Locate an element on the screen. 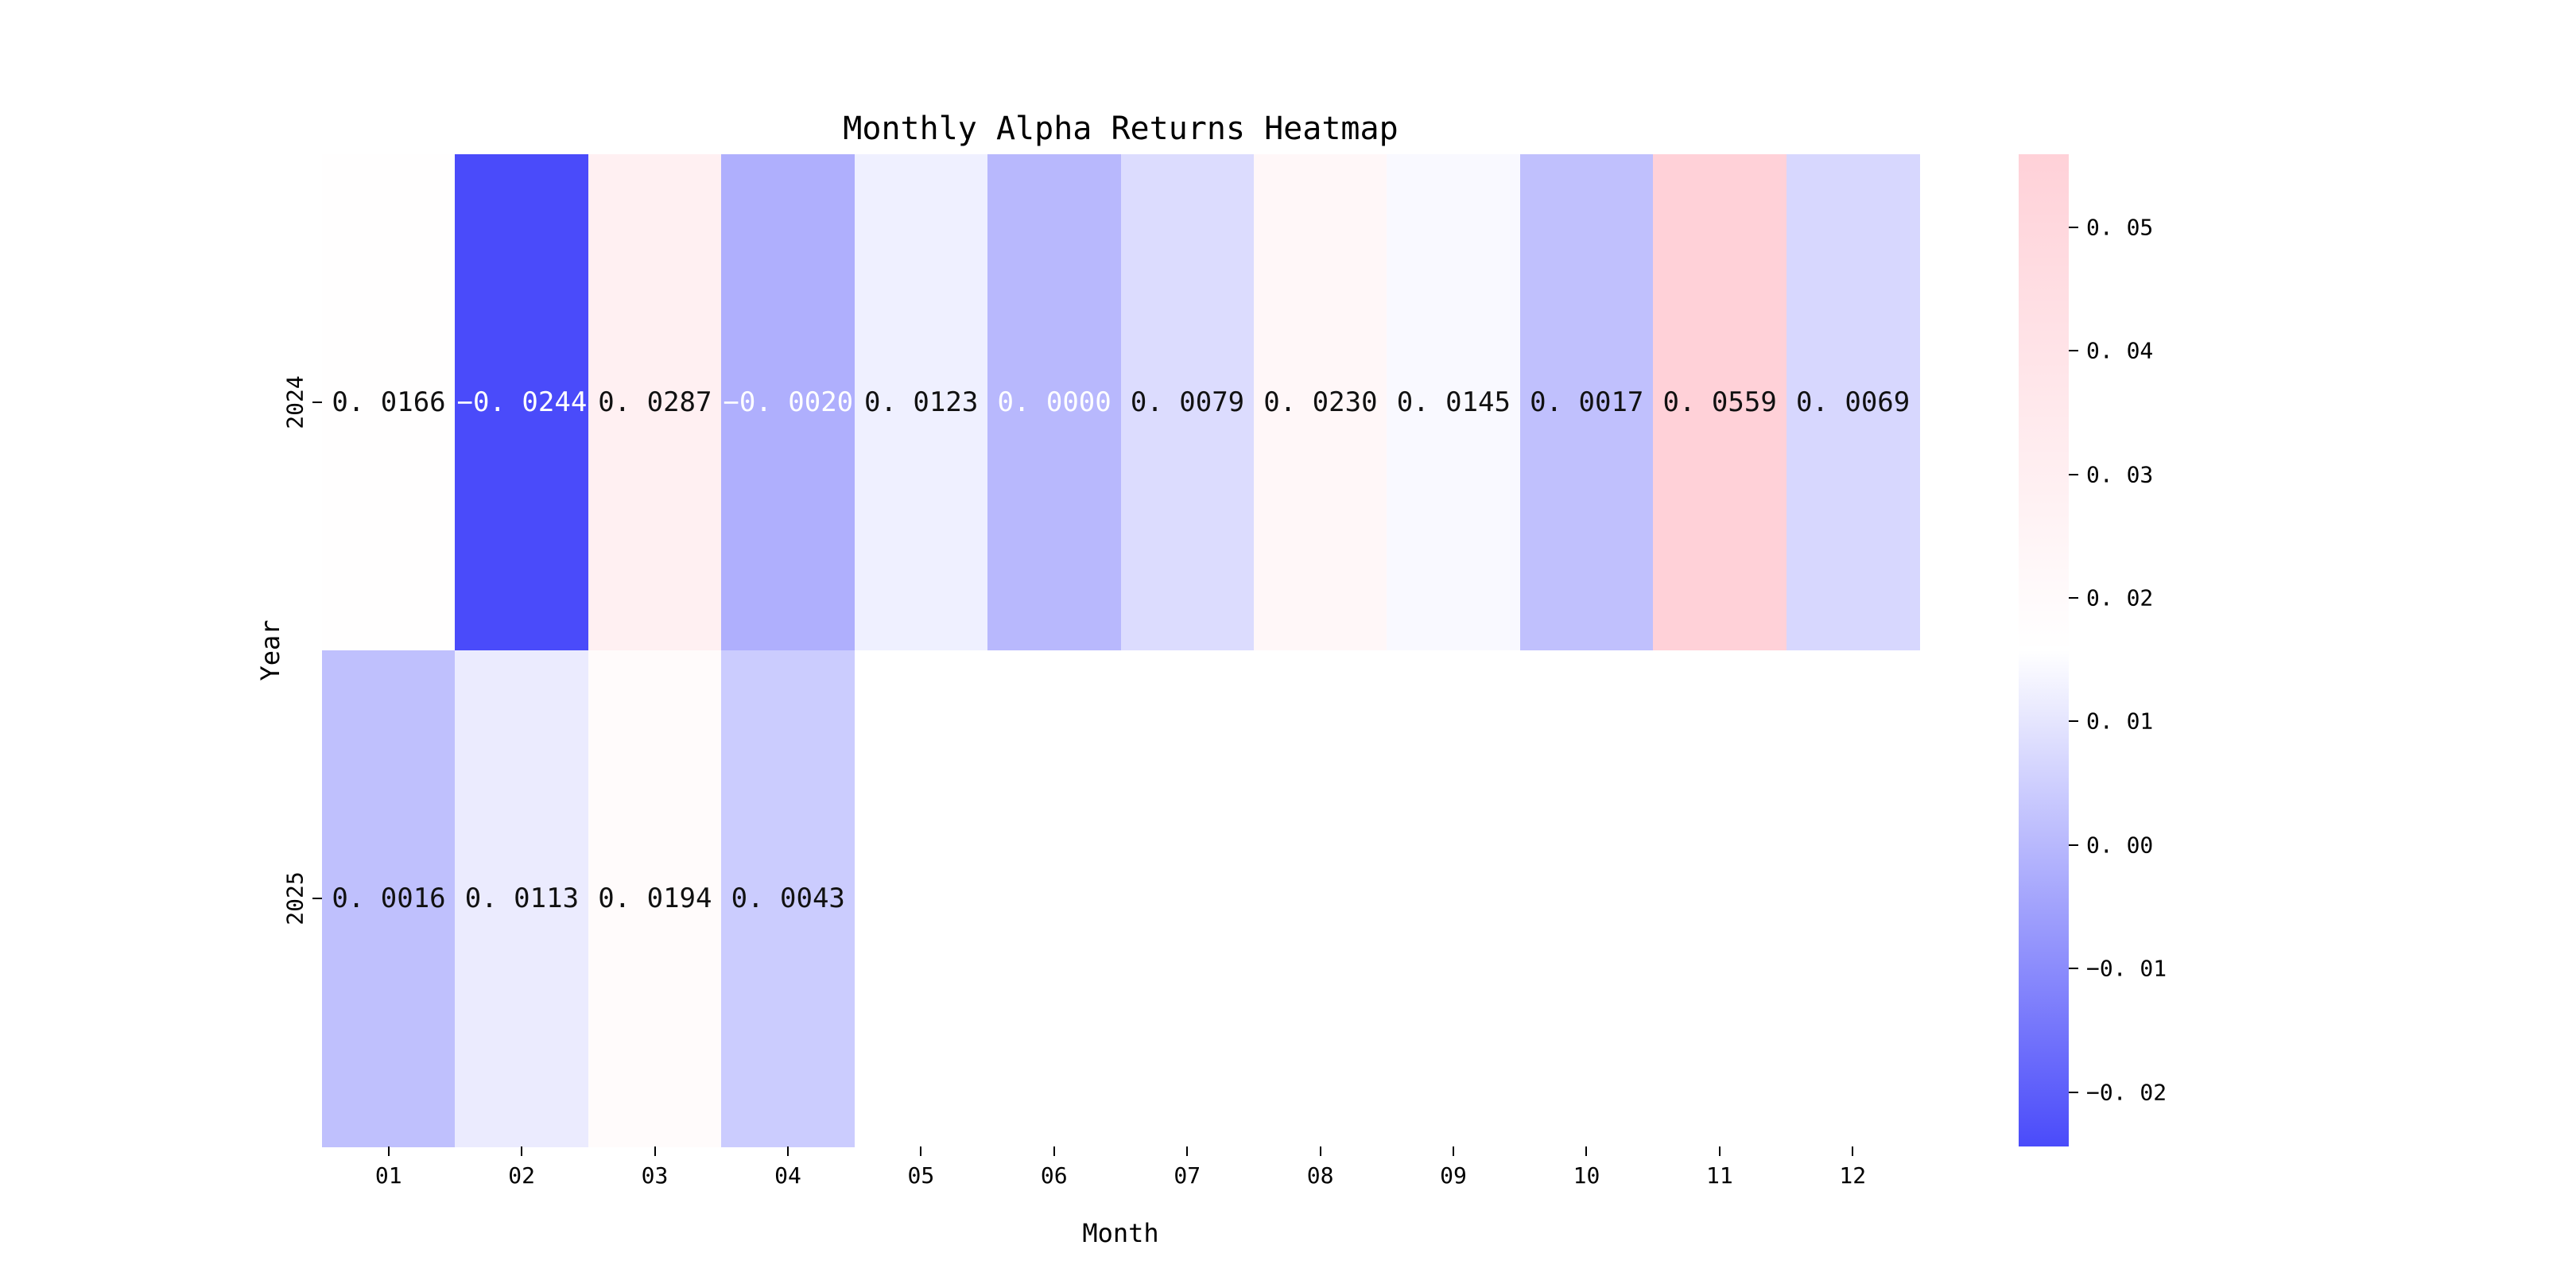 Image resolution: width=2576 pixels, height=1288 pixels. heatmap-cell-2024-06: 0. 0000 is located at coordinates (1054, 403).